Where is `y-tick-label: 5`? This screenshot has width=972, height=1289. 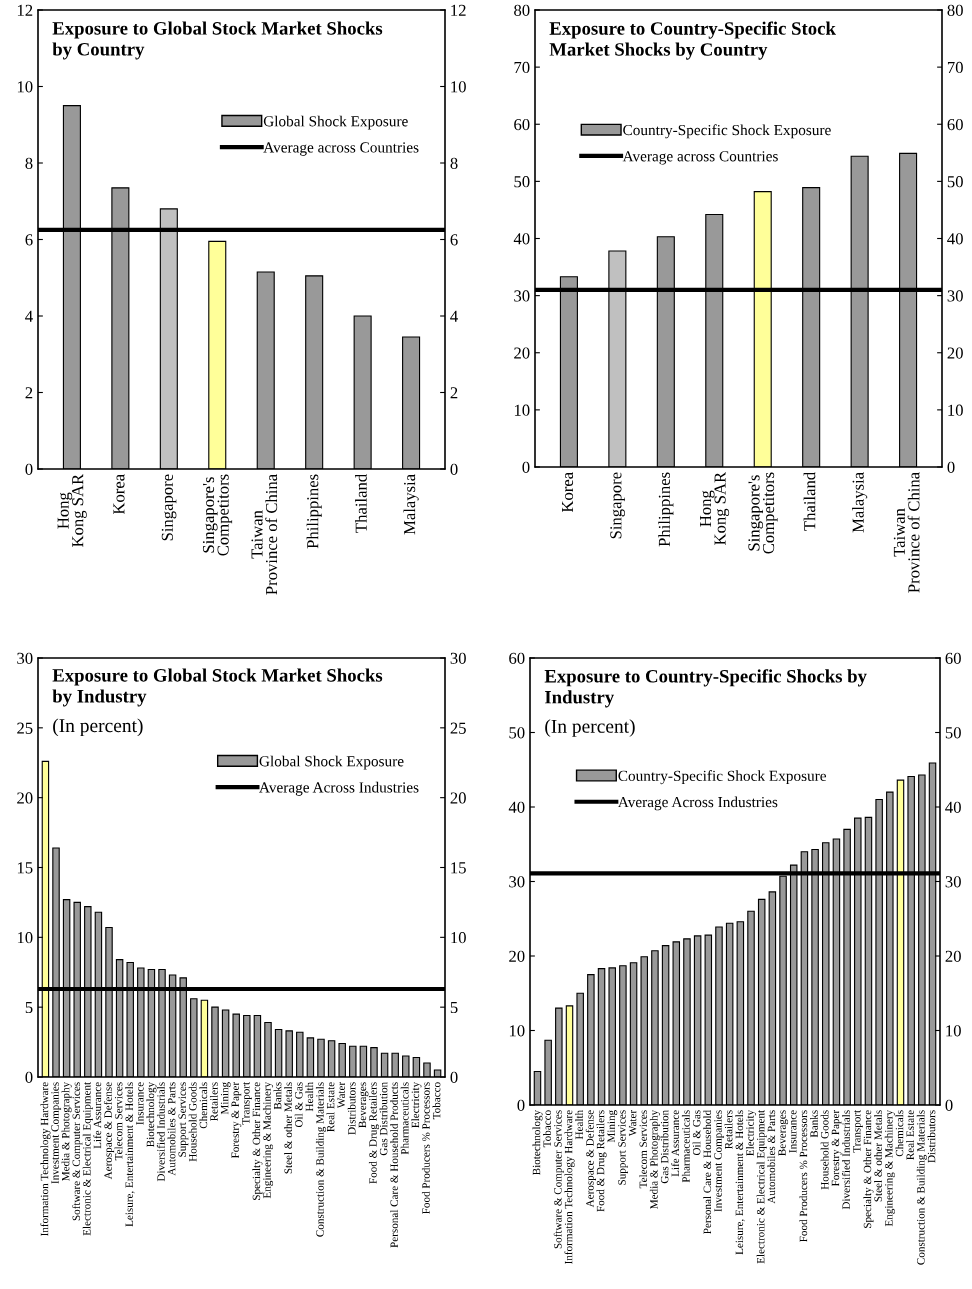
y-tick-label: 5 is located at coordinates (29, 1008).